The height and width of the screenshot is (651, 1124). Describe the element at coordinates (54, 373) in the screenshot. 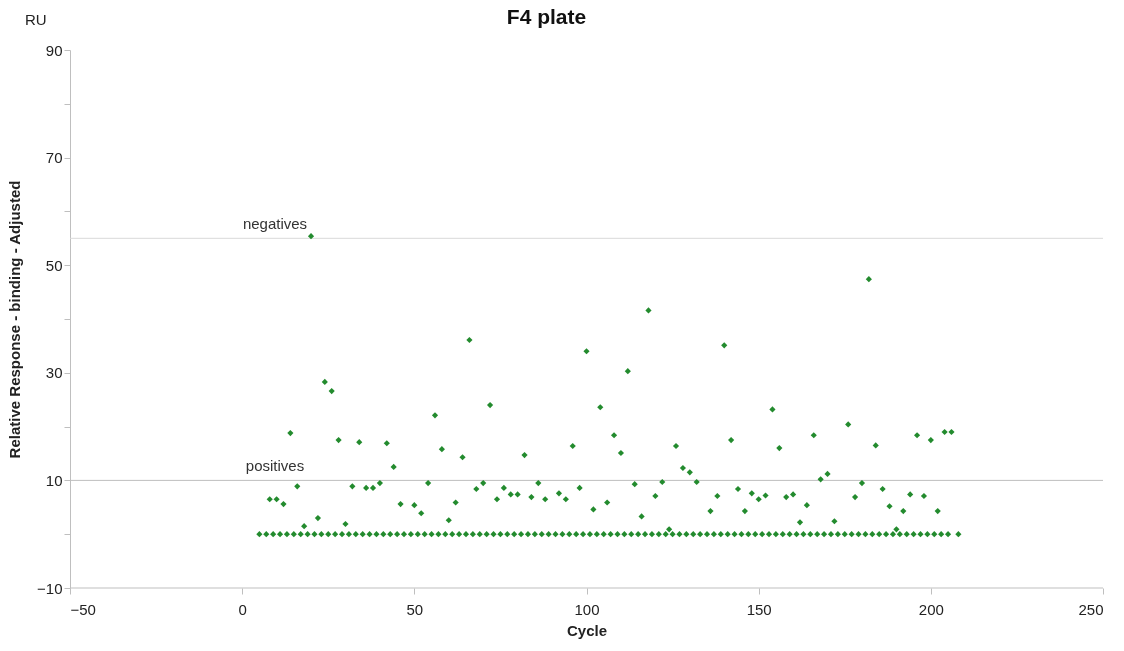

I see `y-tick-label: 30` at that location.